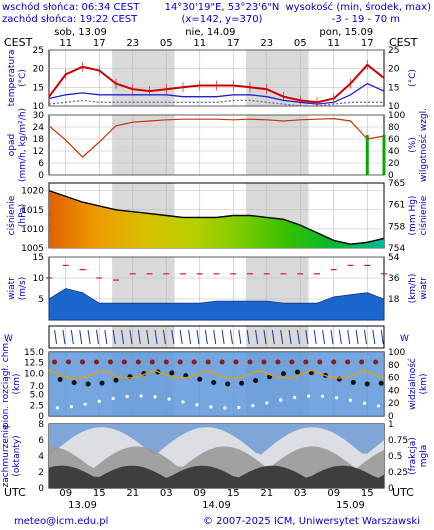  What do you see at coordinates (41, 441) in the screenshot?
I see `y-tick-label: 6` at bounding box center [41, 441].